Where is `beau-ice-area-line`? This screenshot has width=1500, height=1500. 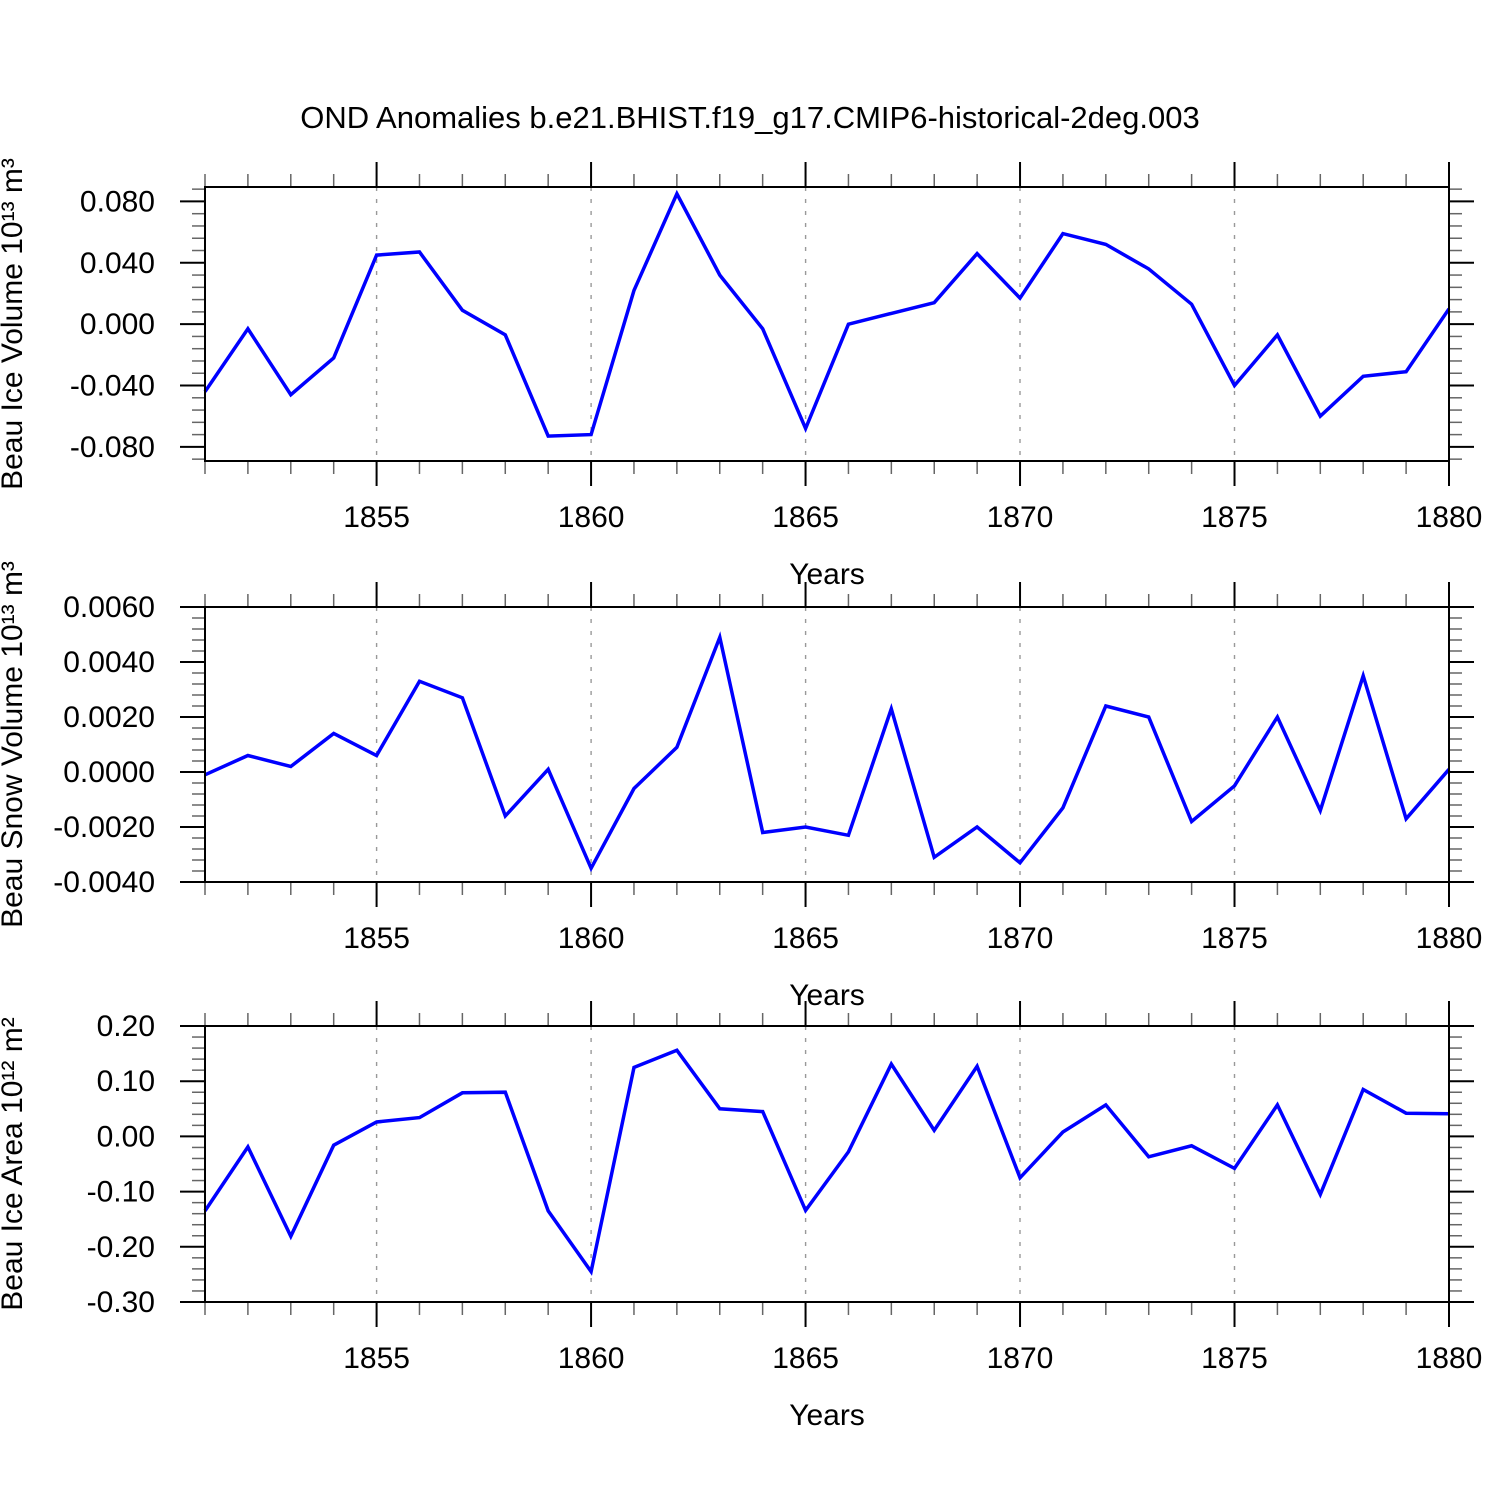
beau-ice-area-line is located at coordinates (826, 1162).